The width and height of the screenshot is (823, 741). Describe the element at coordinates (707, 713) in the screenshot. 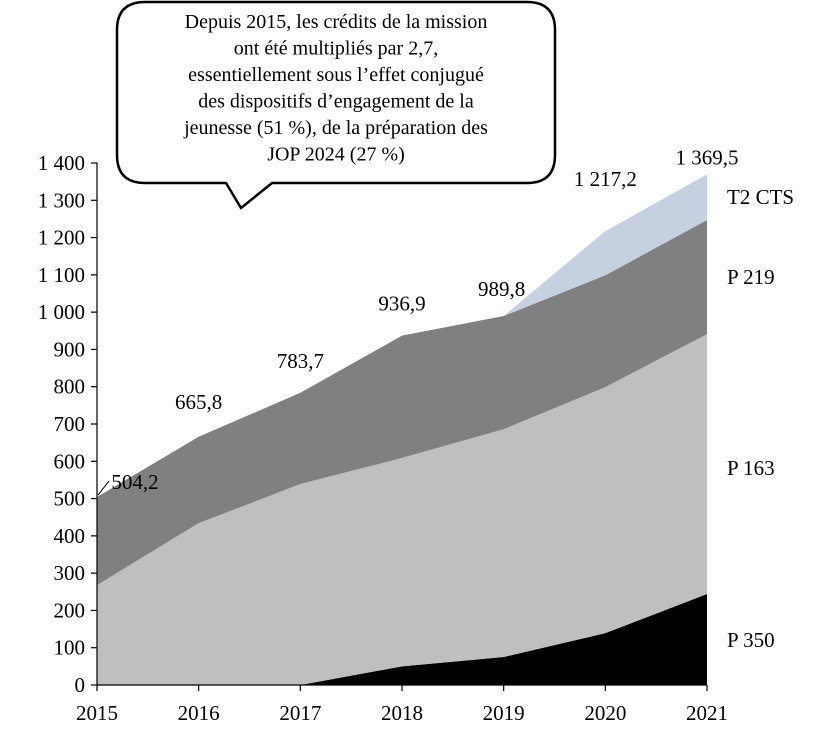

I see `x-tick-label: 2021` at that location.